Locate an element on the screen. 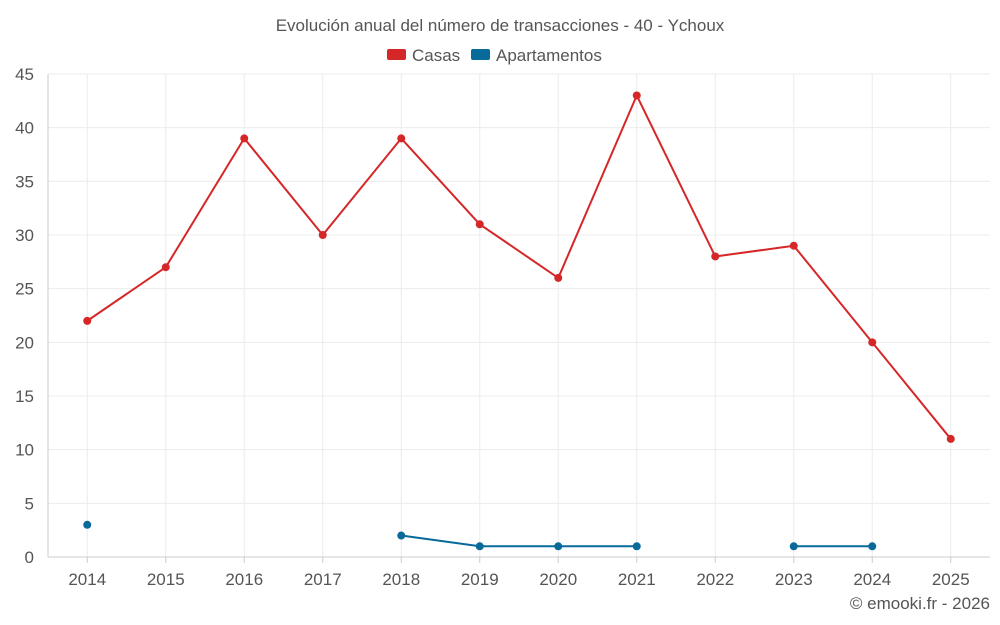  y-tick-label: 35 is located at coordinates (24, 181).